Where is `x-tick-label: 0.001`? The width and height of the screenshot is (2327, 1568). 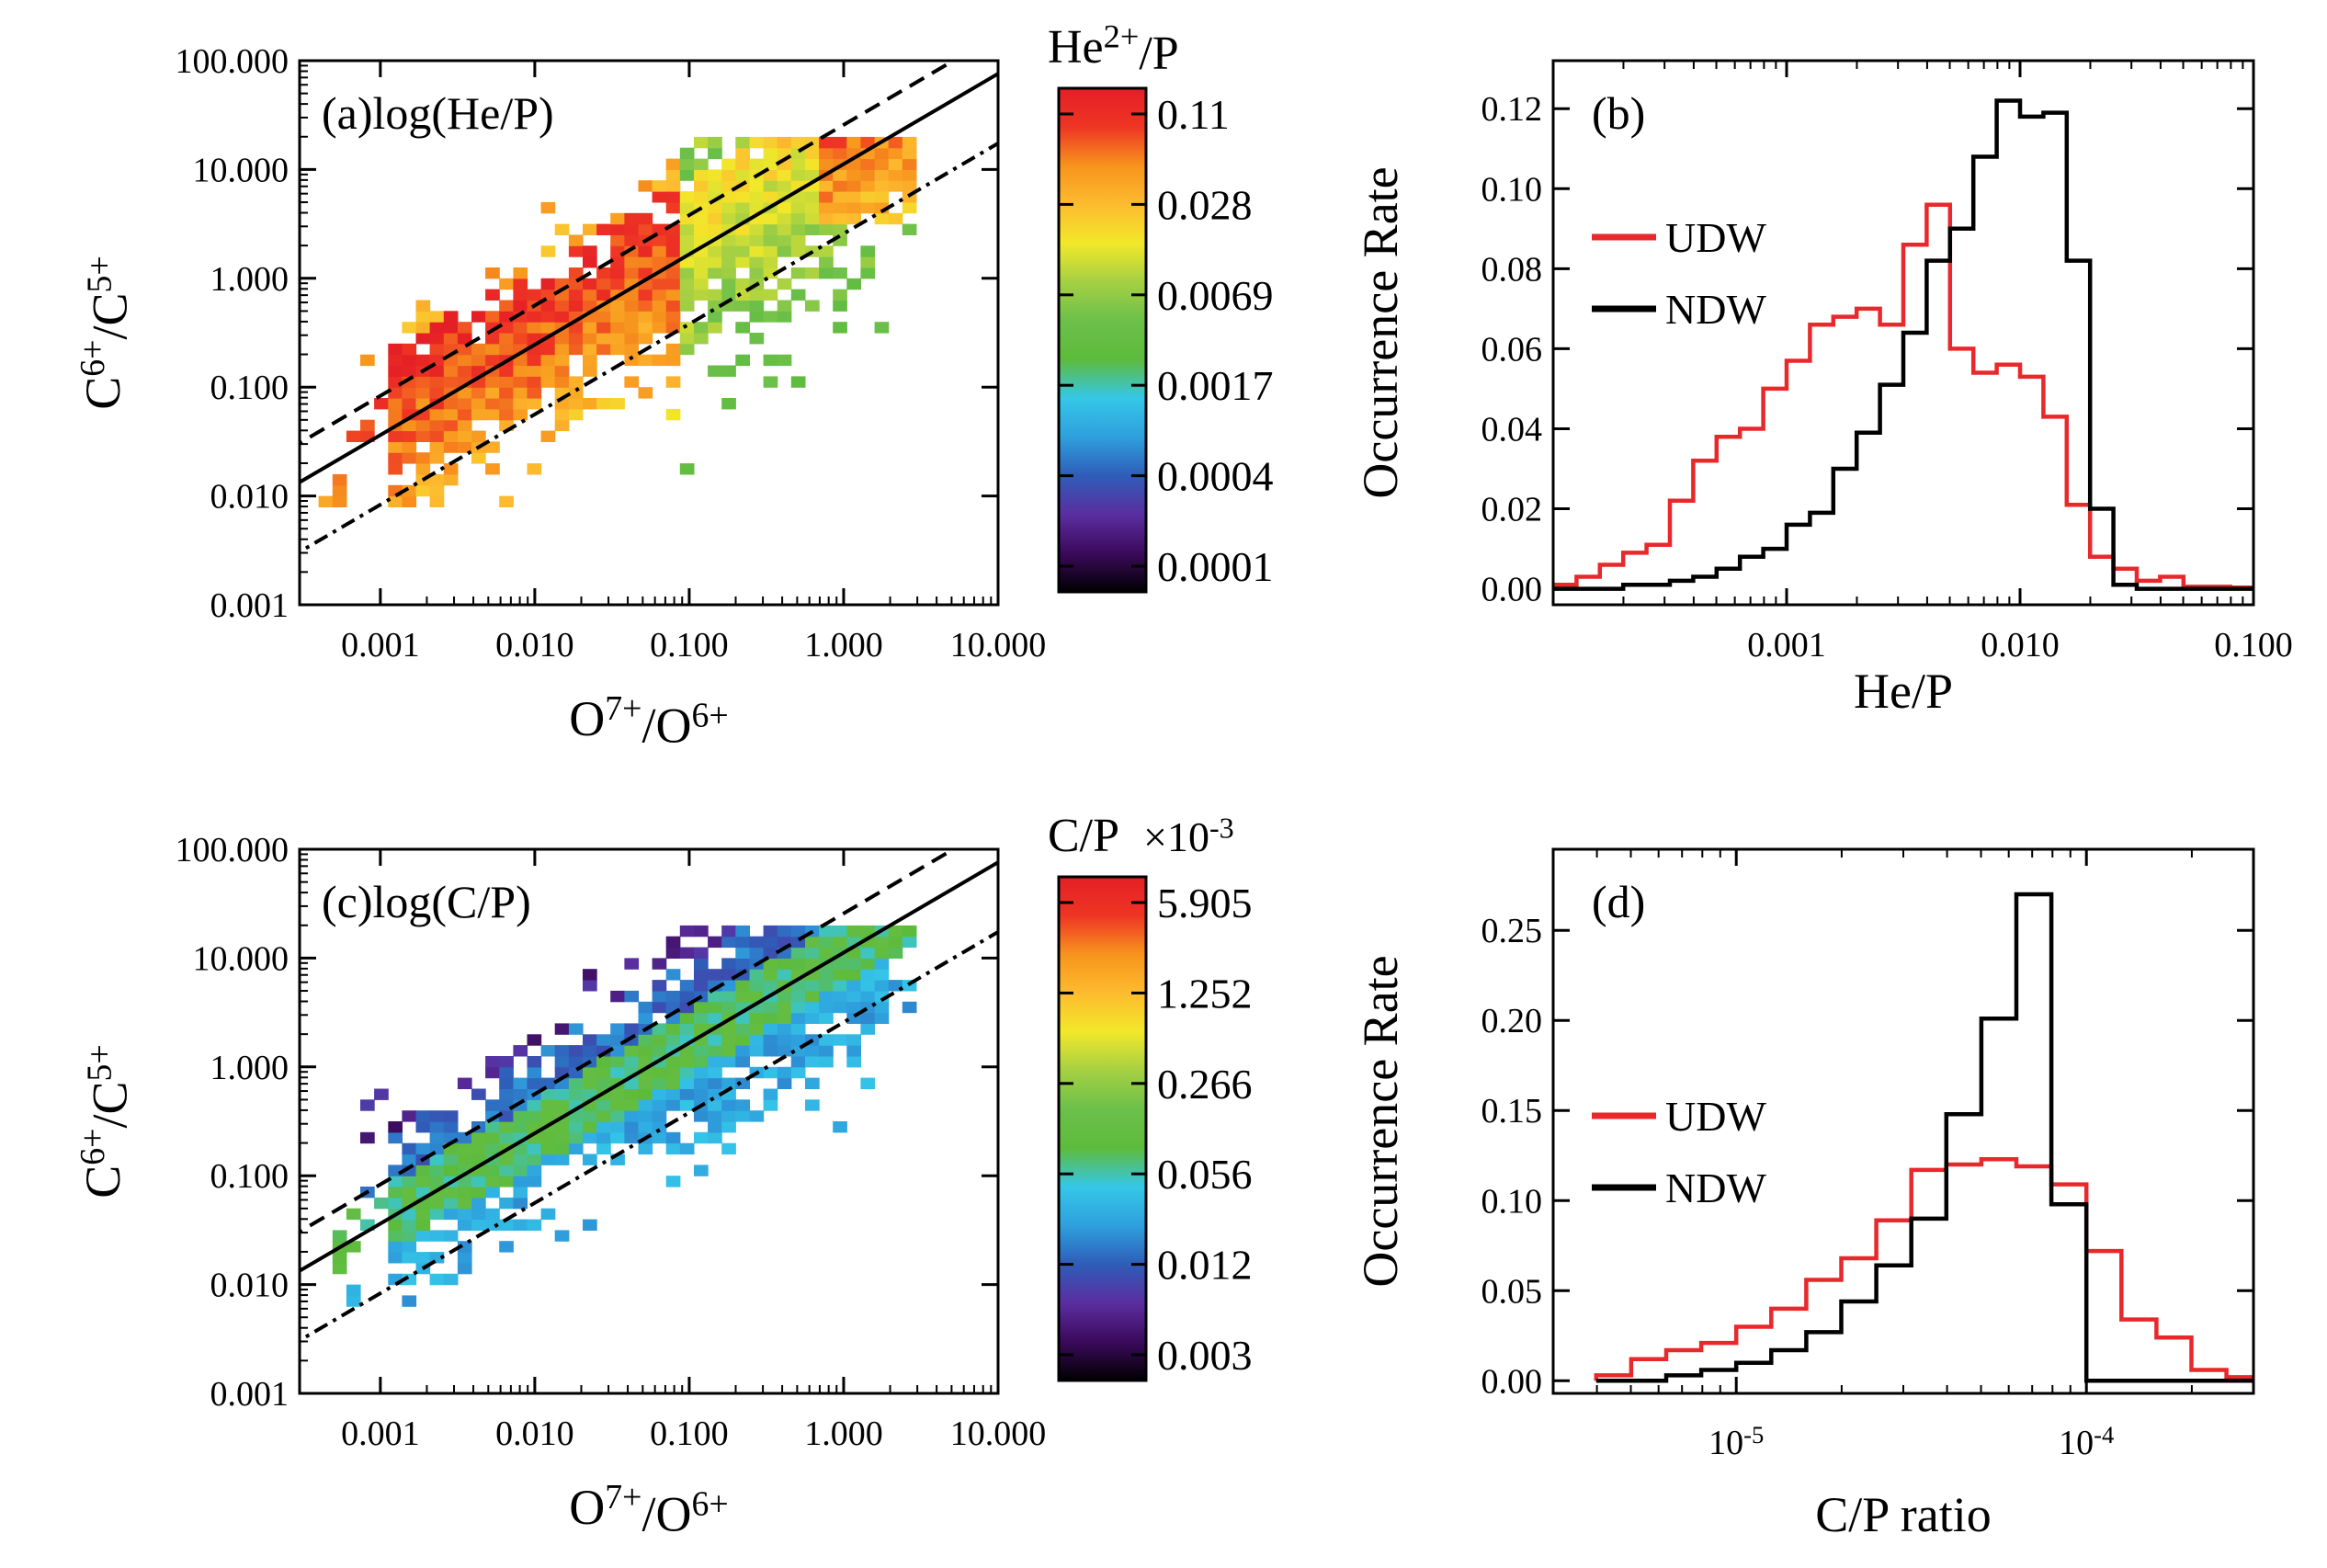 x-tick-label: 0.001 is located at coordinates (381, 645).